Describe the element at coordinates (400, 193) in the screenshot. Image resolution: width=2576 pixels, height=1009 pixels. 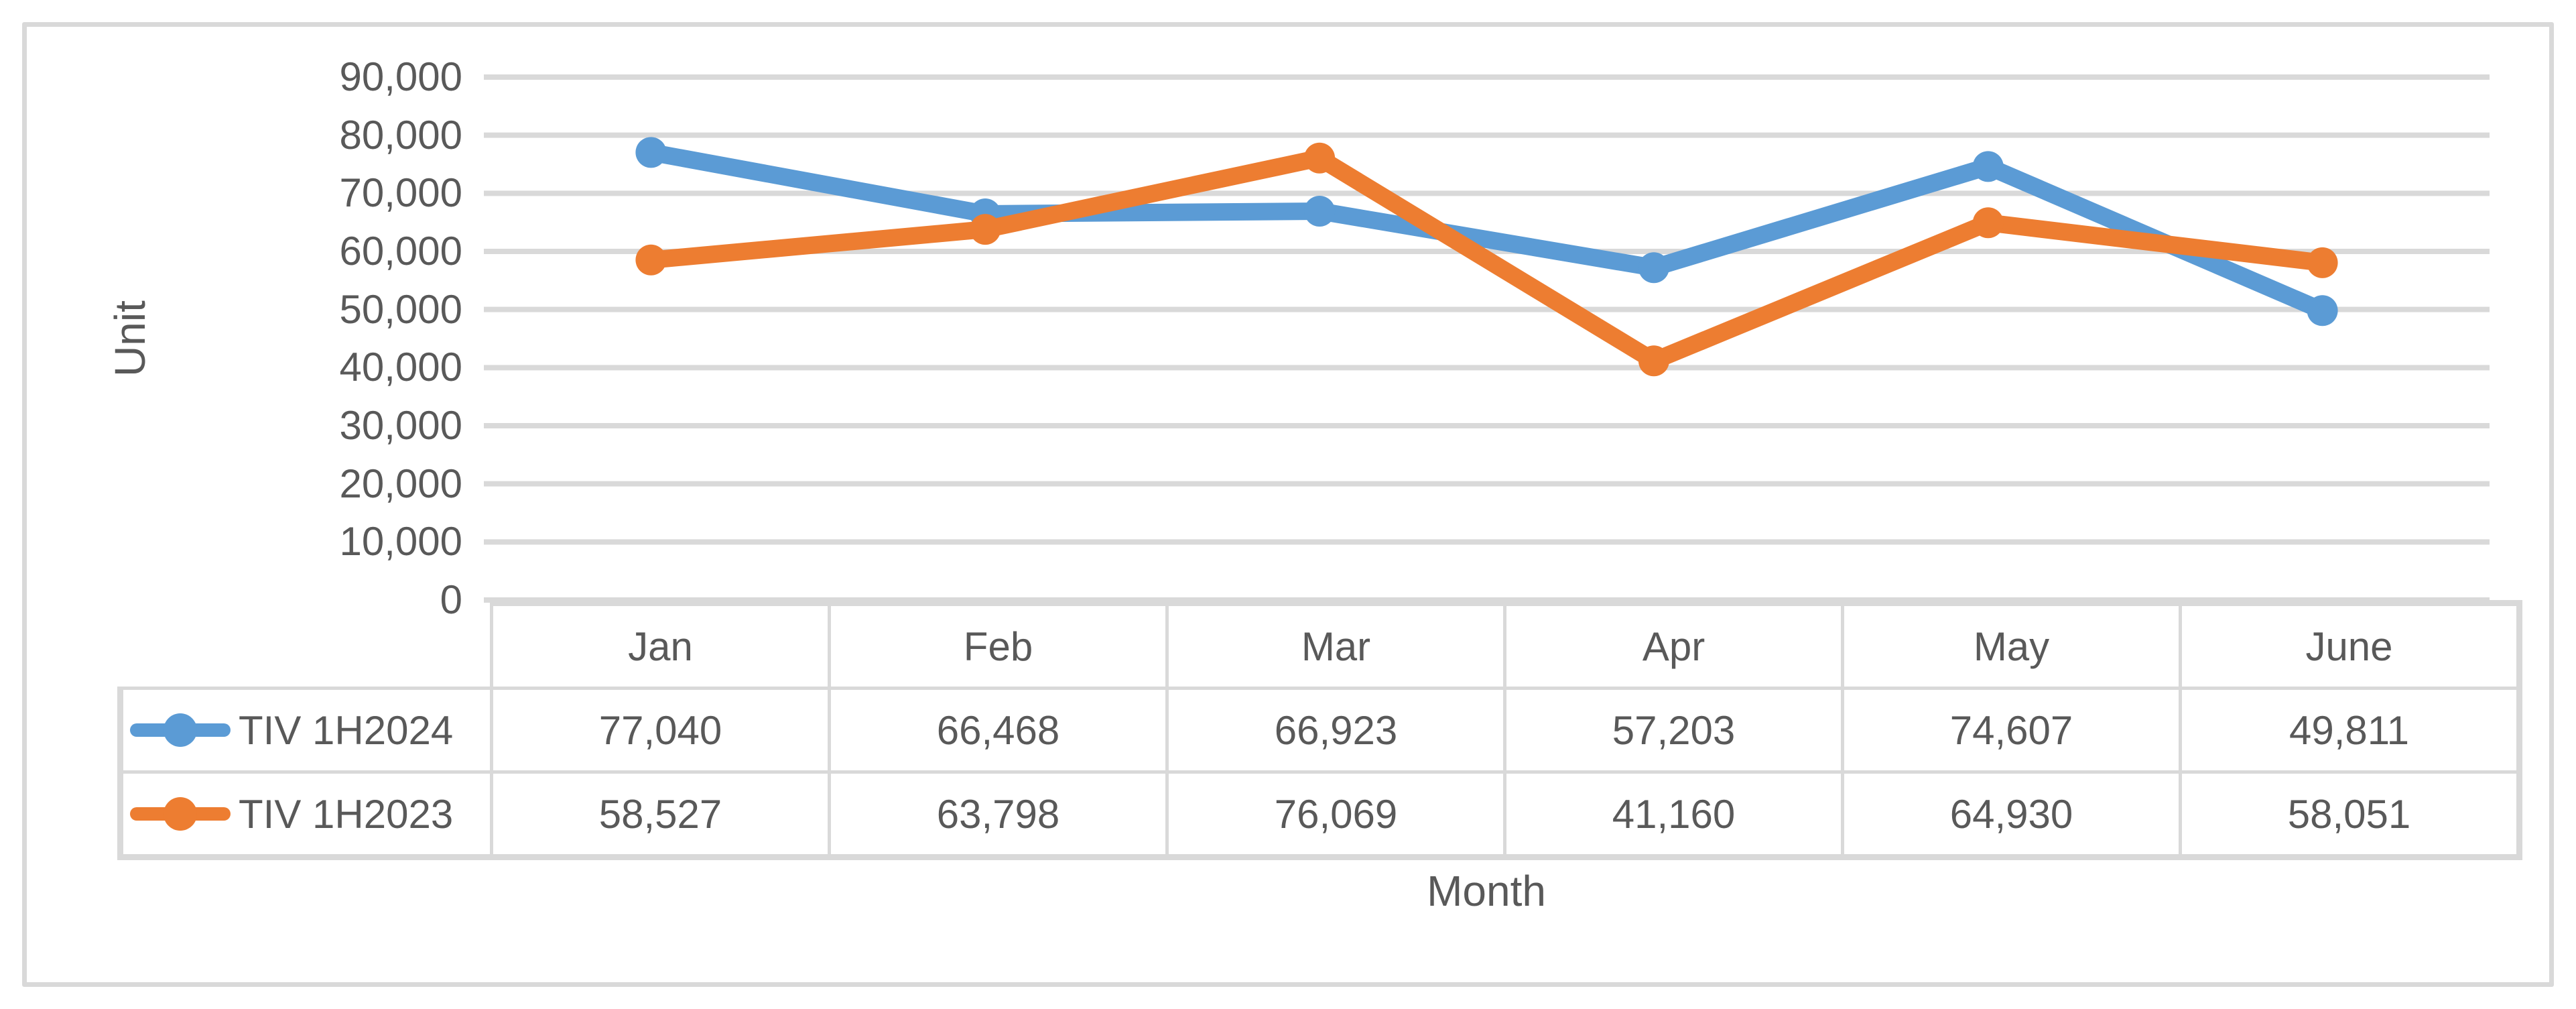
I see `y-tick-label: 70,000` at that location.